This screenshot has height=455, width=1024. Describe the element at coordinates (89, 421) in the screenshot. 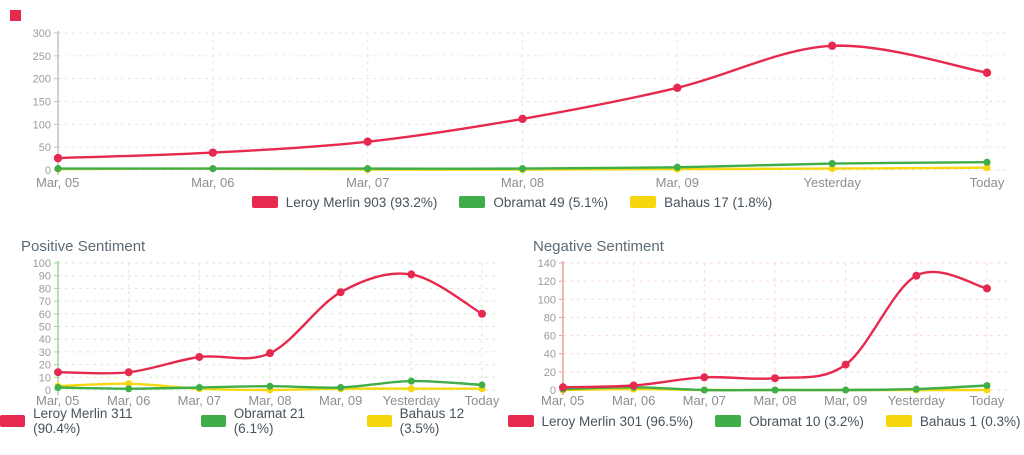

I see `legend-item: Leroy Merlin 311 (90.4%)` at that location.